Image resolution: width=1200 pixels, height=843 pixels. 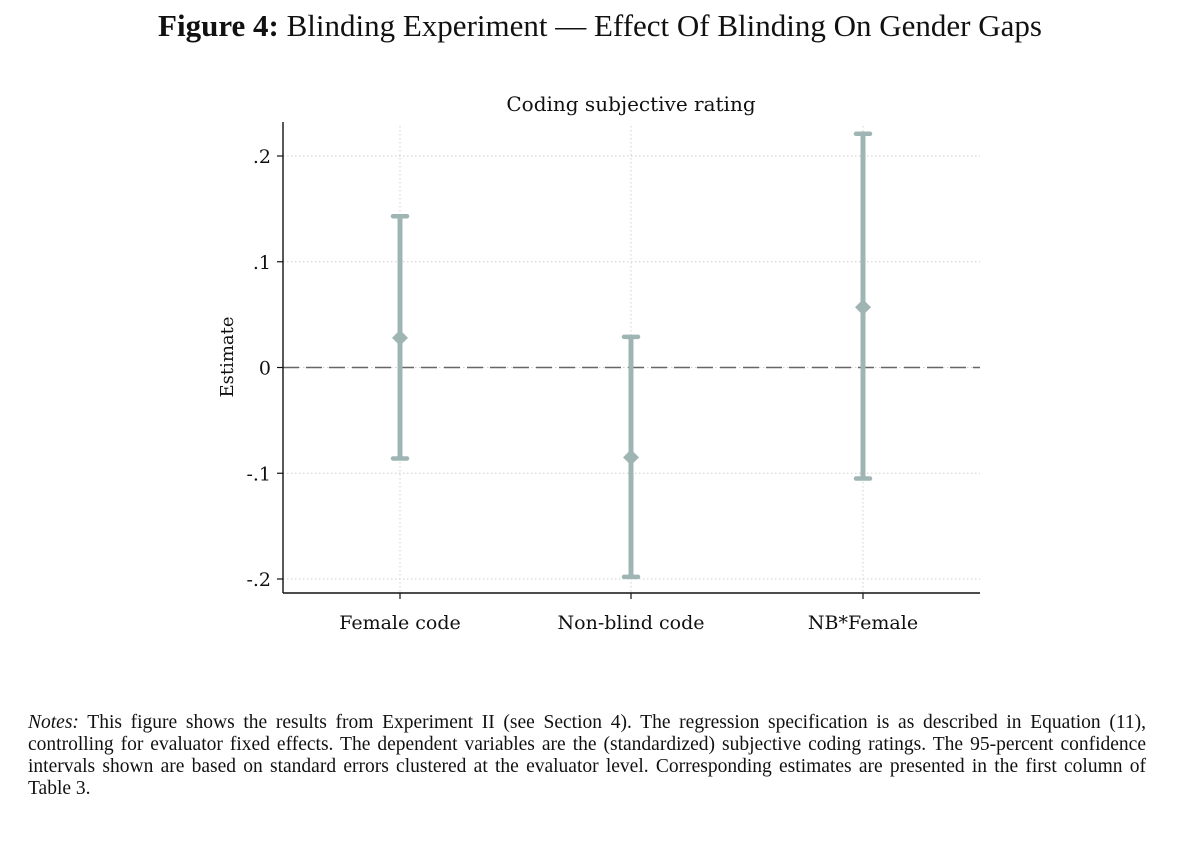 What do you see at coordinates (218, 25) in the screenshot?
I see `figure-label: Figure 4:` at bounding box center [218, 25].